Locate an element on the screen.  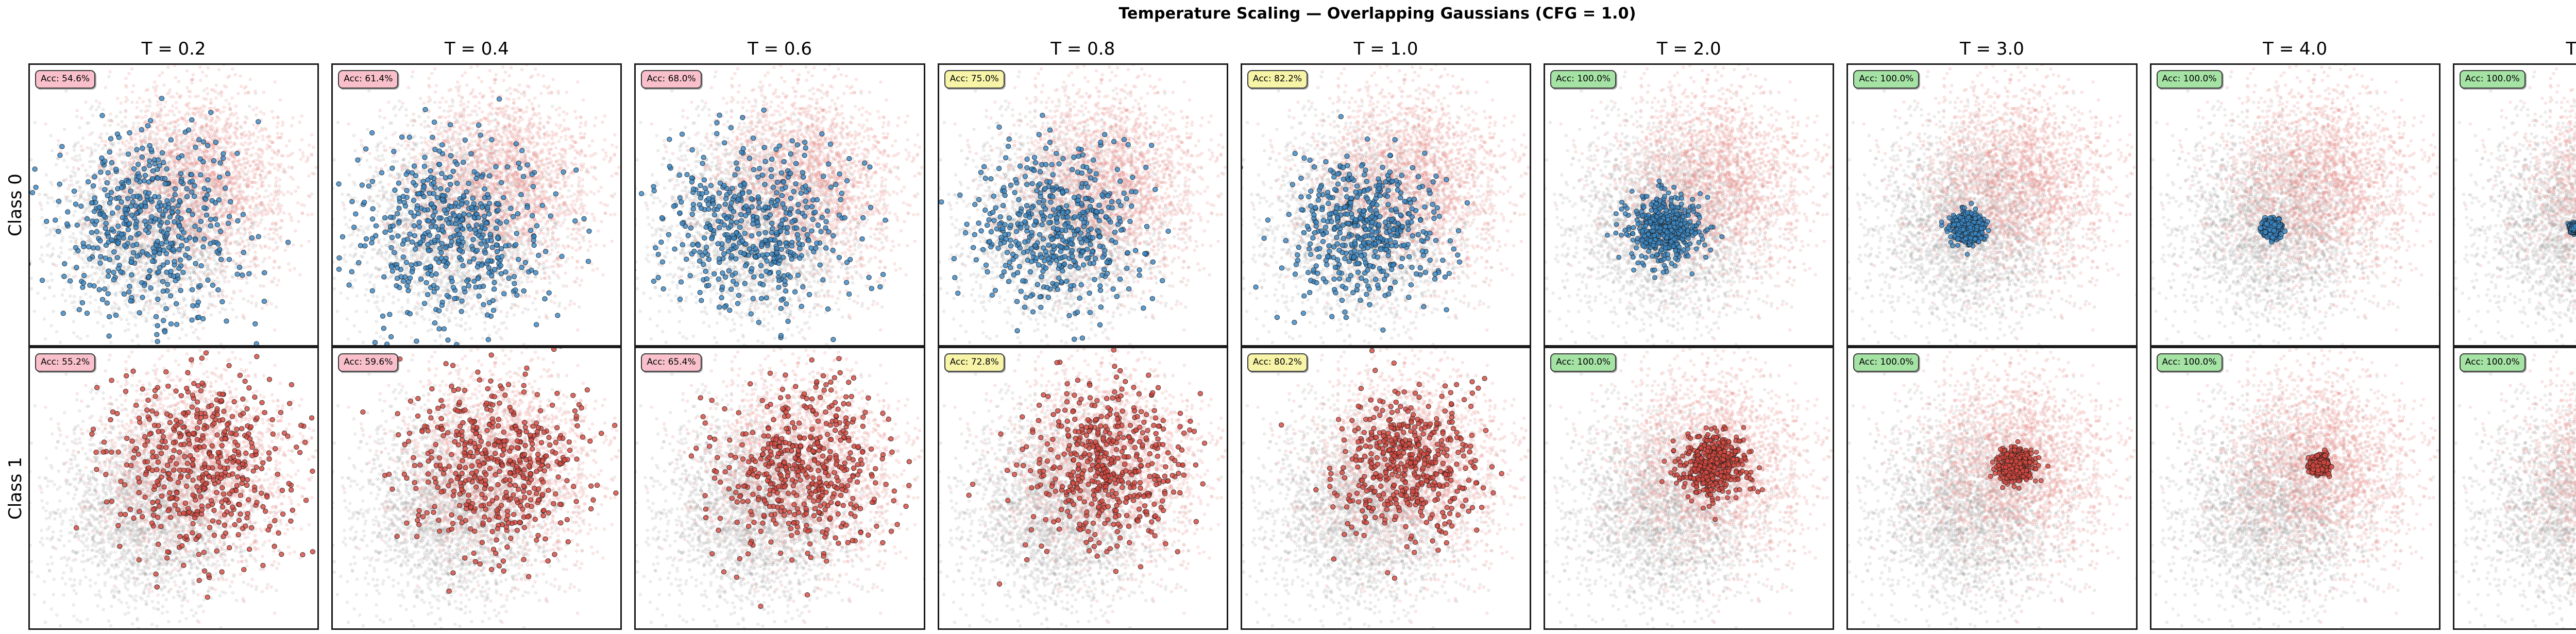
scatter-panel-class-0-t-0-4: Acc: 61.4% is located at coordinates (476, 205).